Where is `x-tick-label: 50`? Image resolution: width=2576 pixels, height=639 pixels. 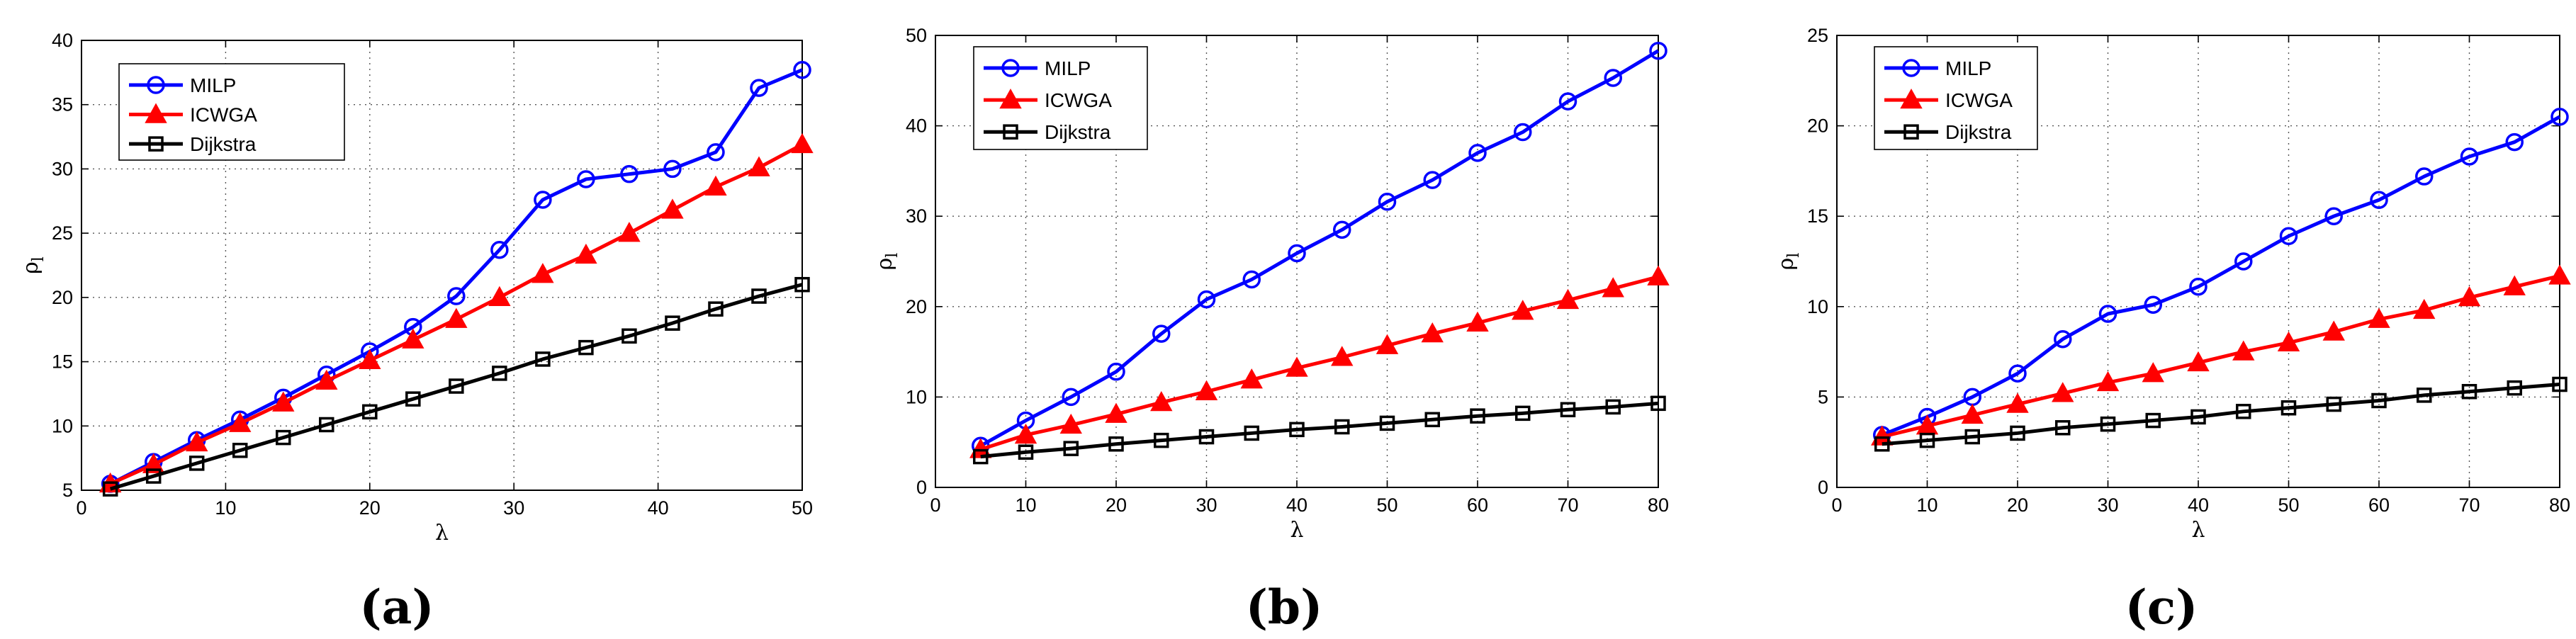
x-tick-label: 50 is located at coordinates (802, 508).